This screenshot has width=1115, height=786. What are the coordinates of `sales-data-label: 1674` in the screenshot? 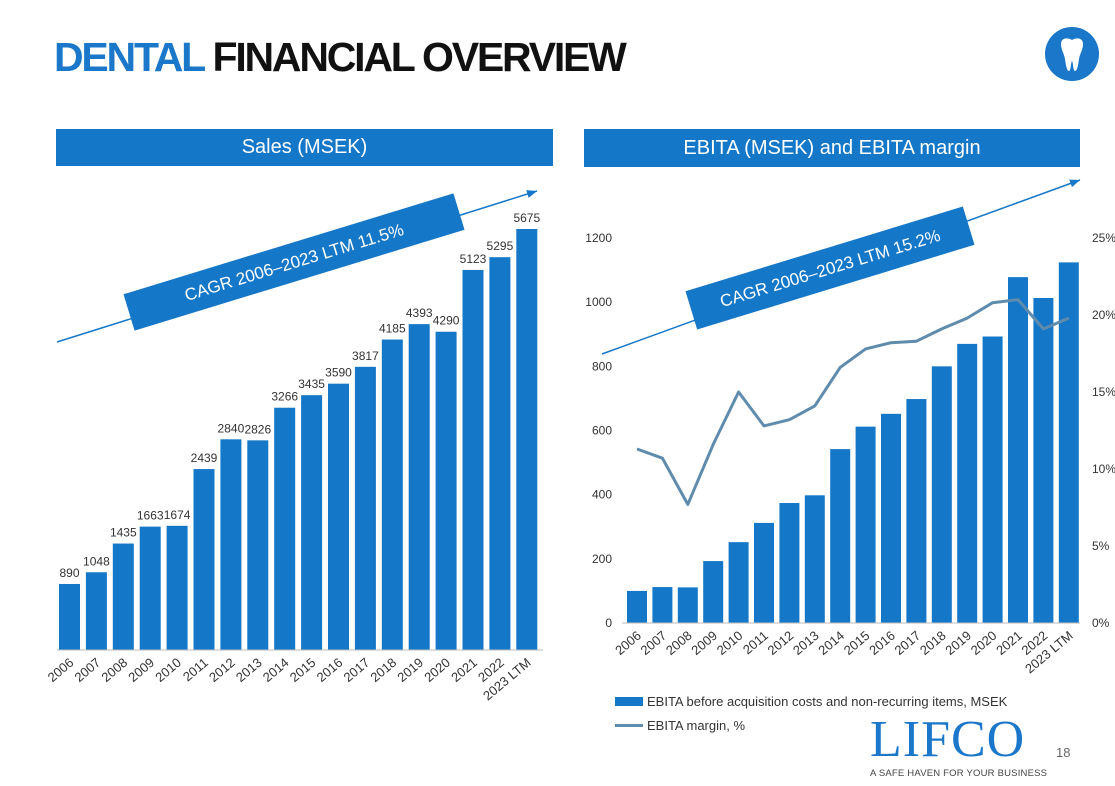 It's located at (177, 515).